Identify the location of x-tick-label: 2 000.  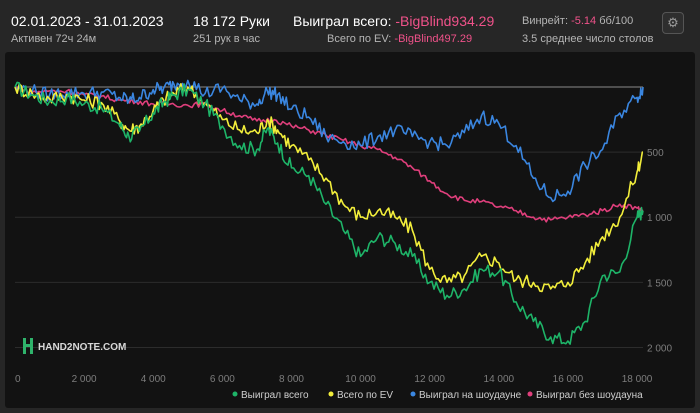
(84, 379).